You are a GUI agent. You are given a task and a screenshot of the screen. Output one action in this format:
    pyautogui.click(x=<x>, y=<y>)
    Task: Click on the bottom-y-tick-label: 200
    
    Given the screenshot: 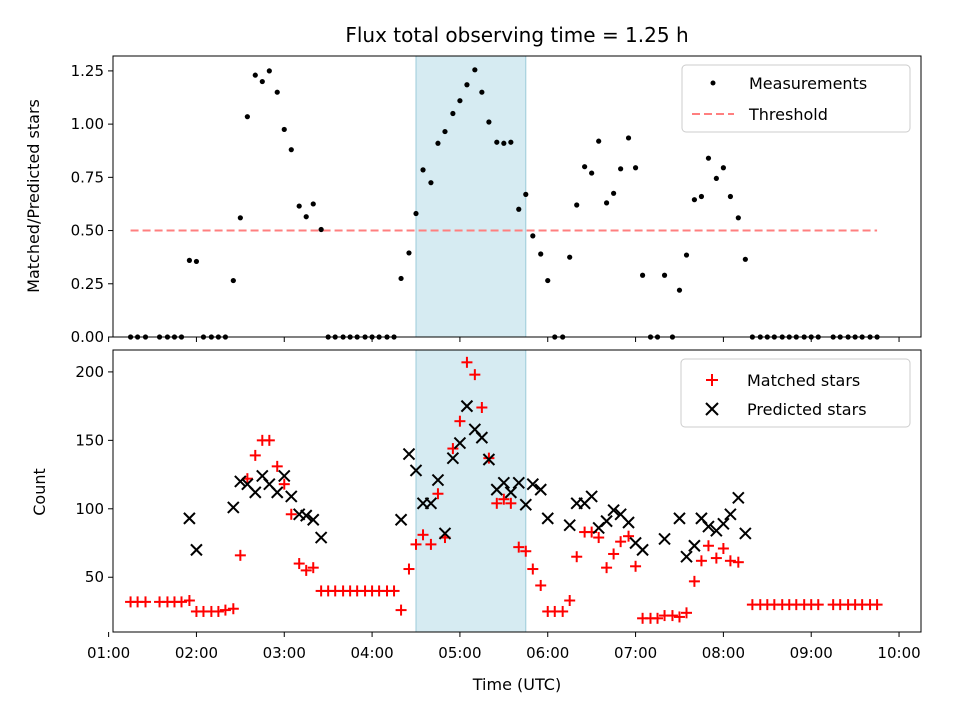 What is the action you would take?
    pyautogui.click(x=89, y=372)
    